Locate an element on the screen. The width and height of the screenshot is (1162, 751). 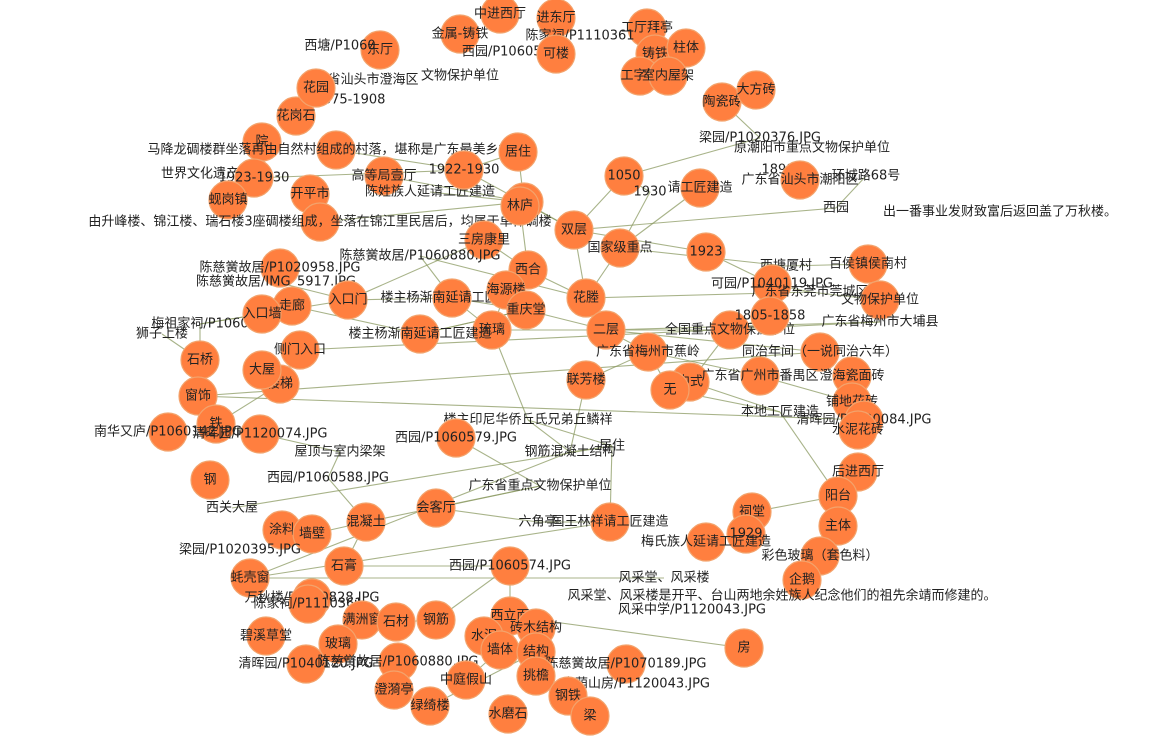
graph-node: 二层 is located at coordinates (606, 330).